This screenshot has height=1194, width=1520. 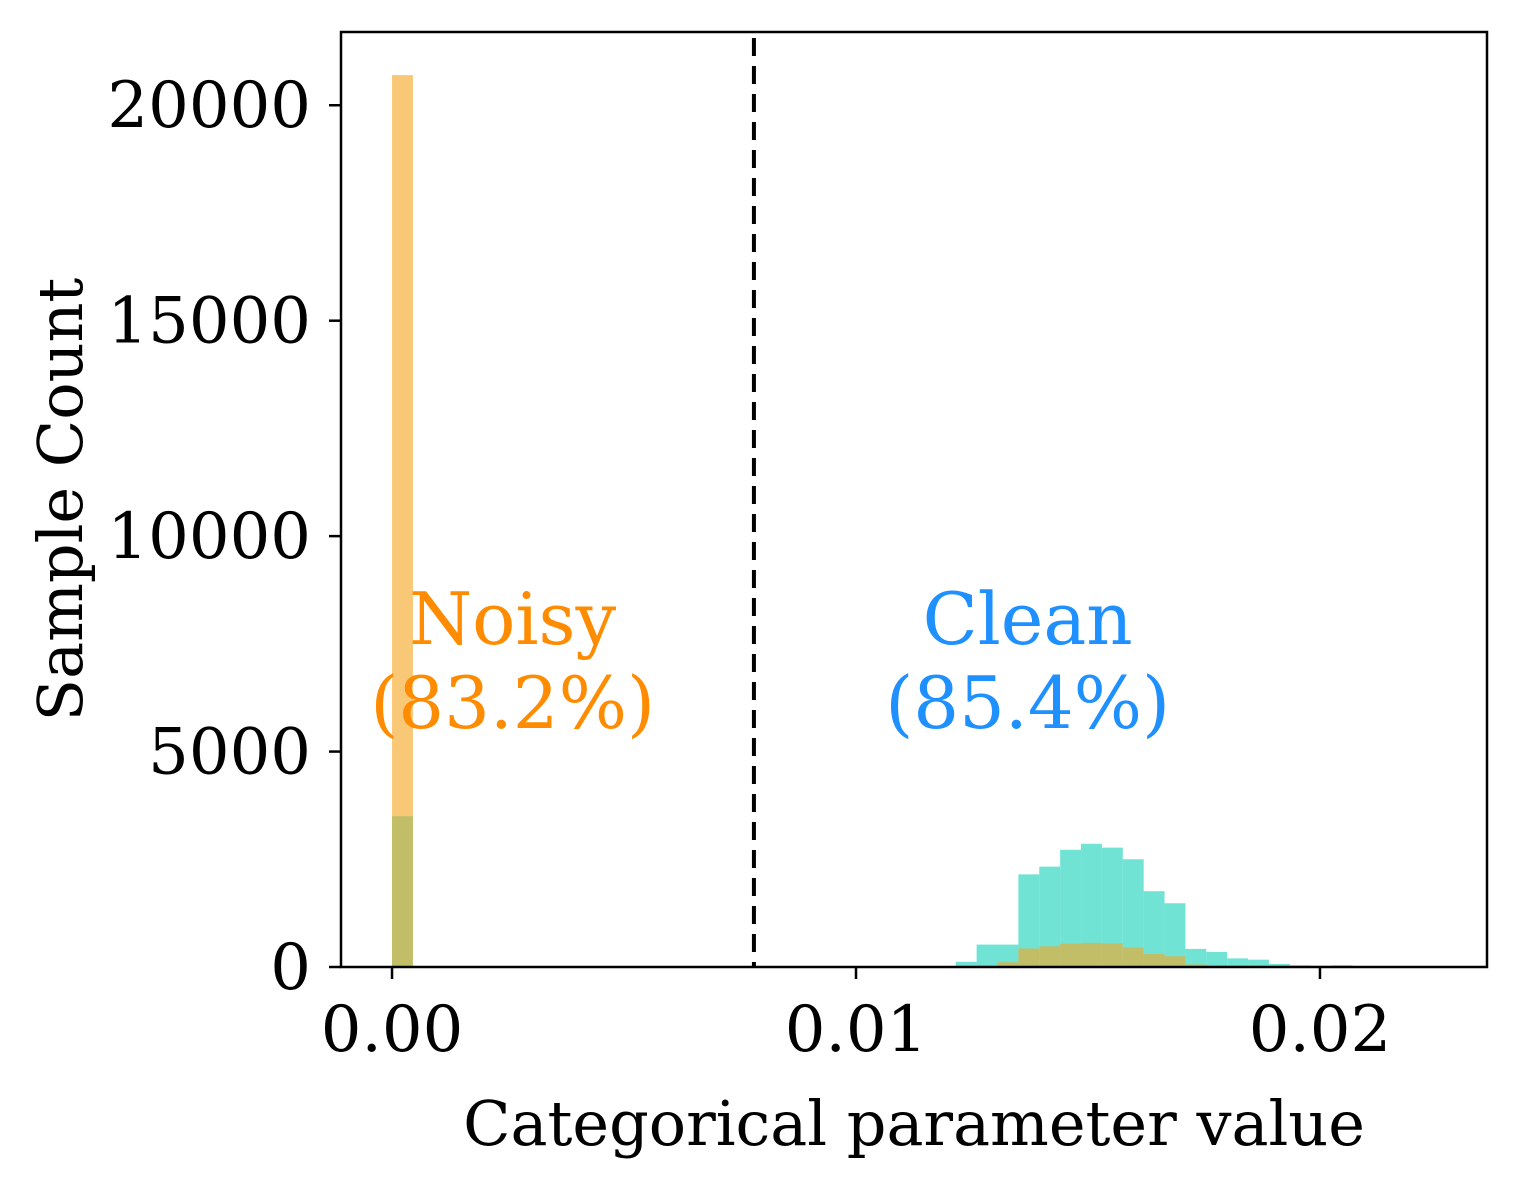 I want to click on annotation-label-2: Clean, so click(x=1028, y=619).